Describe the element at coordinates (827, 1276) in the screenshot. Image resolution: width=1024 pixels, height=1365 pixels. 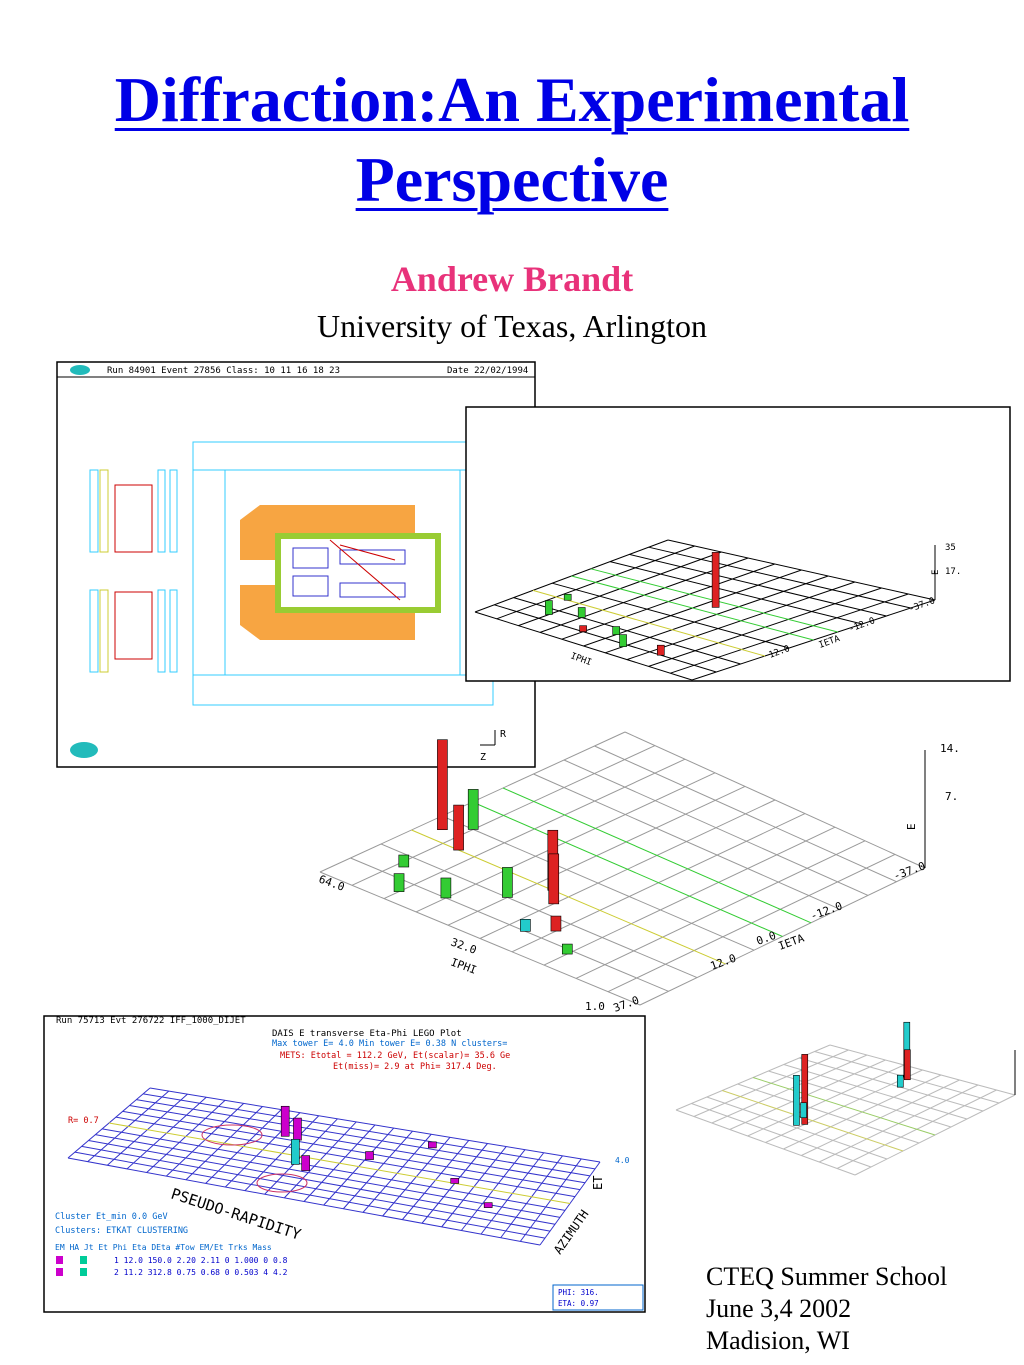
I see `footer-line: CTEQ Summer School` at that location.